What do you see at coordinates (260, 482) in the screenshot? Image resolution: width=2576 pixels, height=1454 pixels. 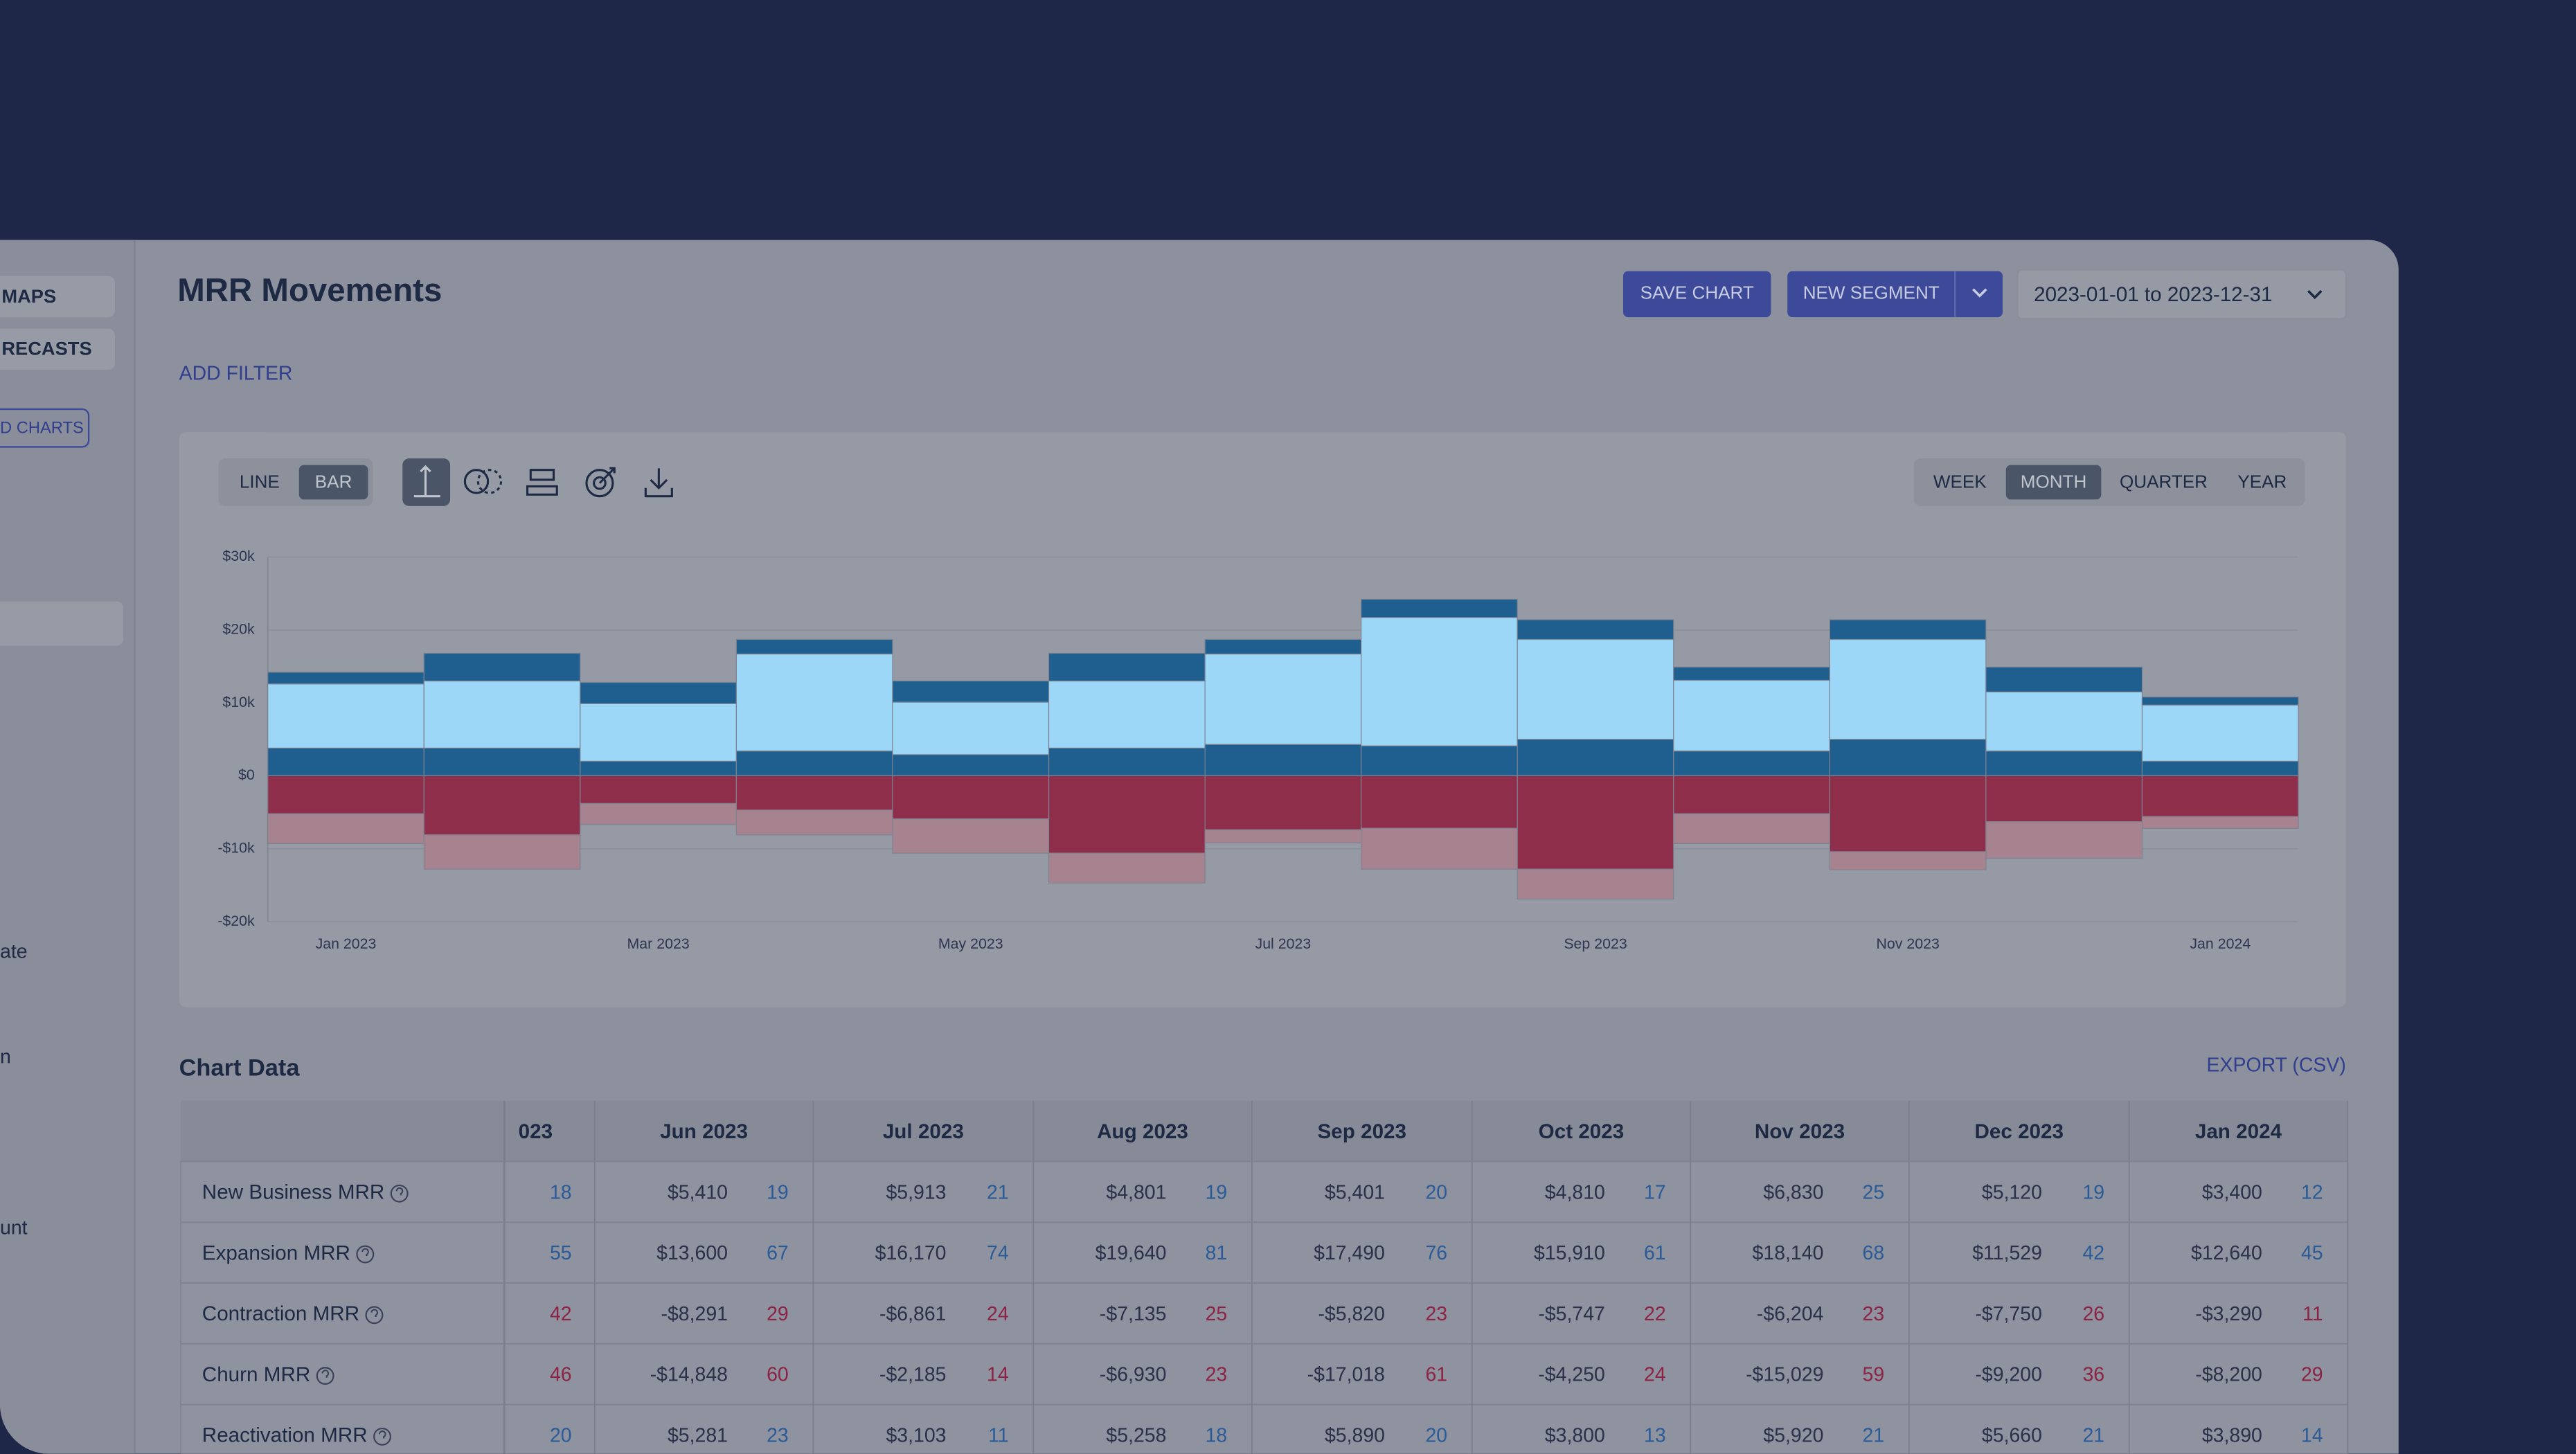 I see `toggle-label: LINE` at bounding box center [260, 482].